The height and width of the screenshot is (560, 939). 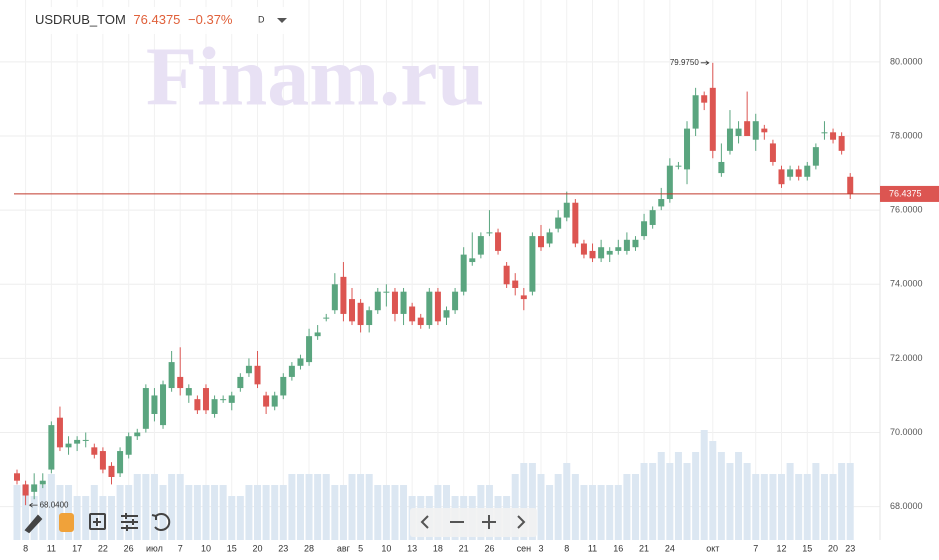 I want to click on legend-change: −0.37%, so click(x=210, y=19).